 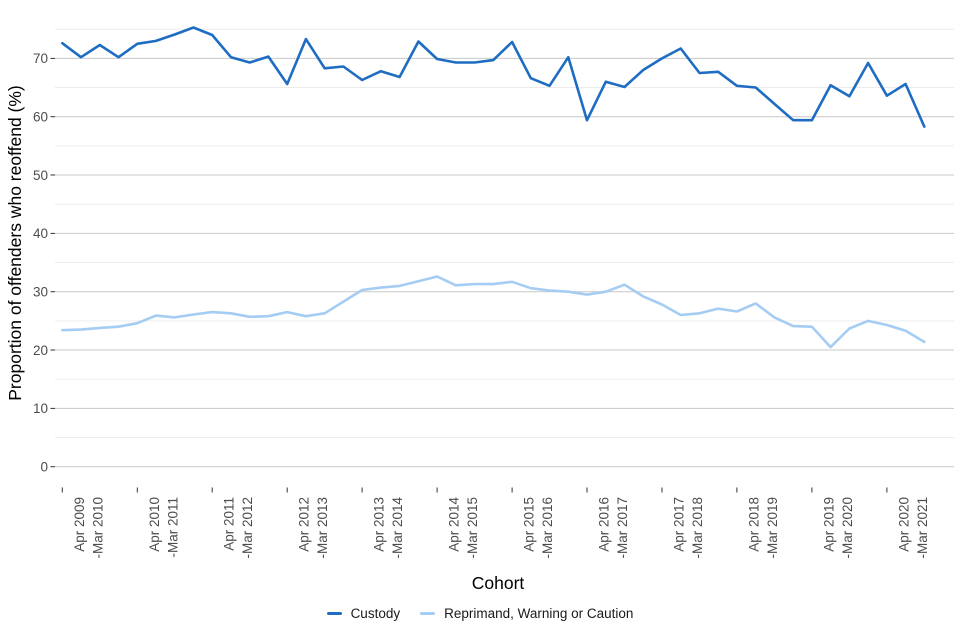 What do you see at coordinates (838, 528) in the screenshot?
I see `x-tick-label: Apr 2019 -Mar 2020` at bounding box center [838, 528].